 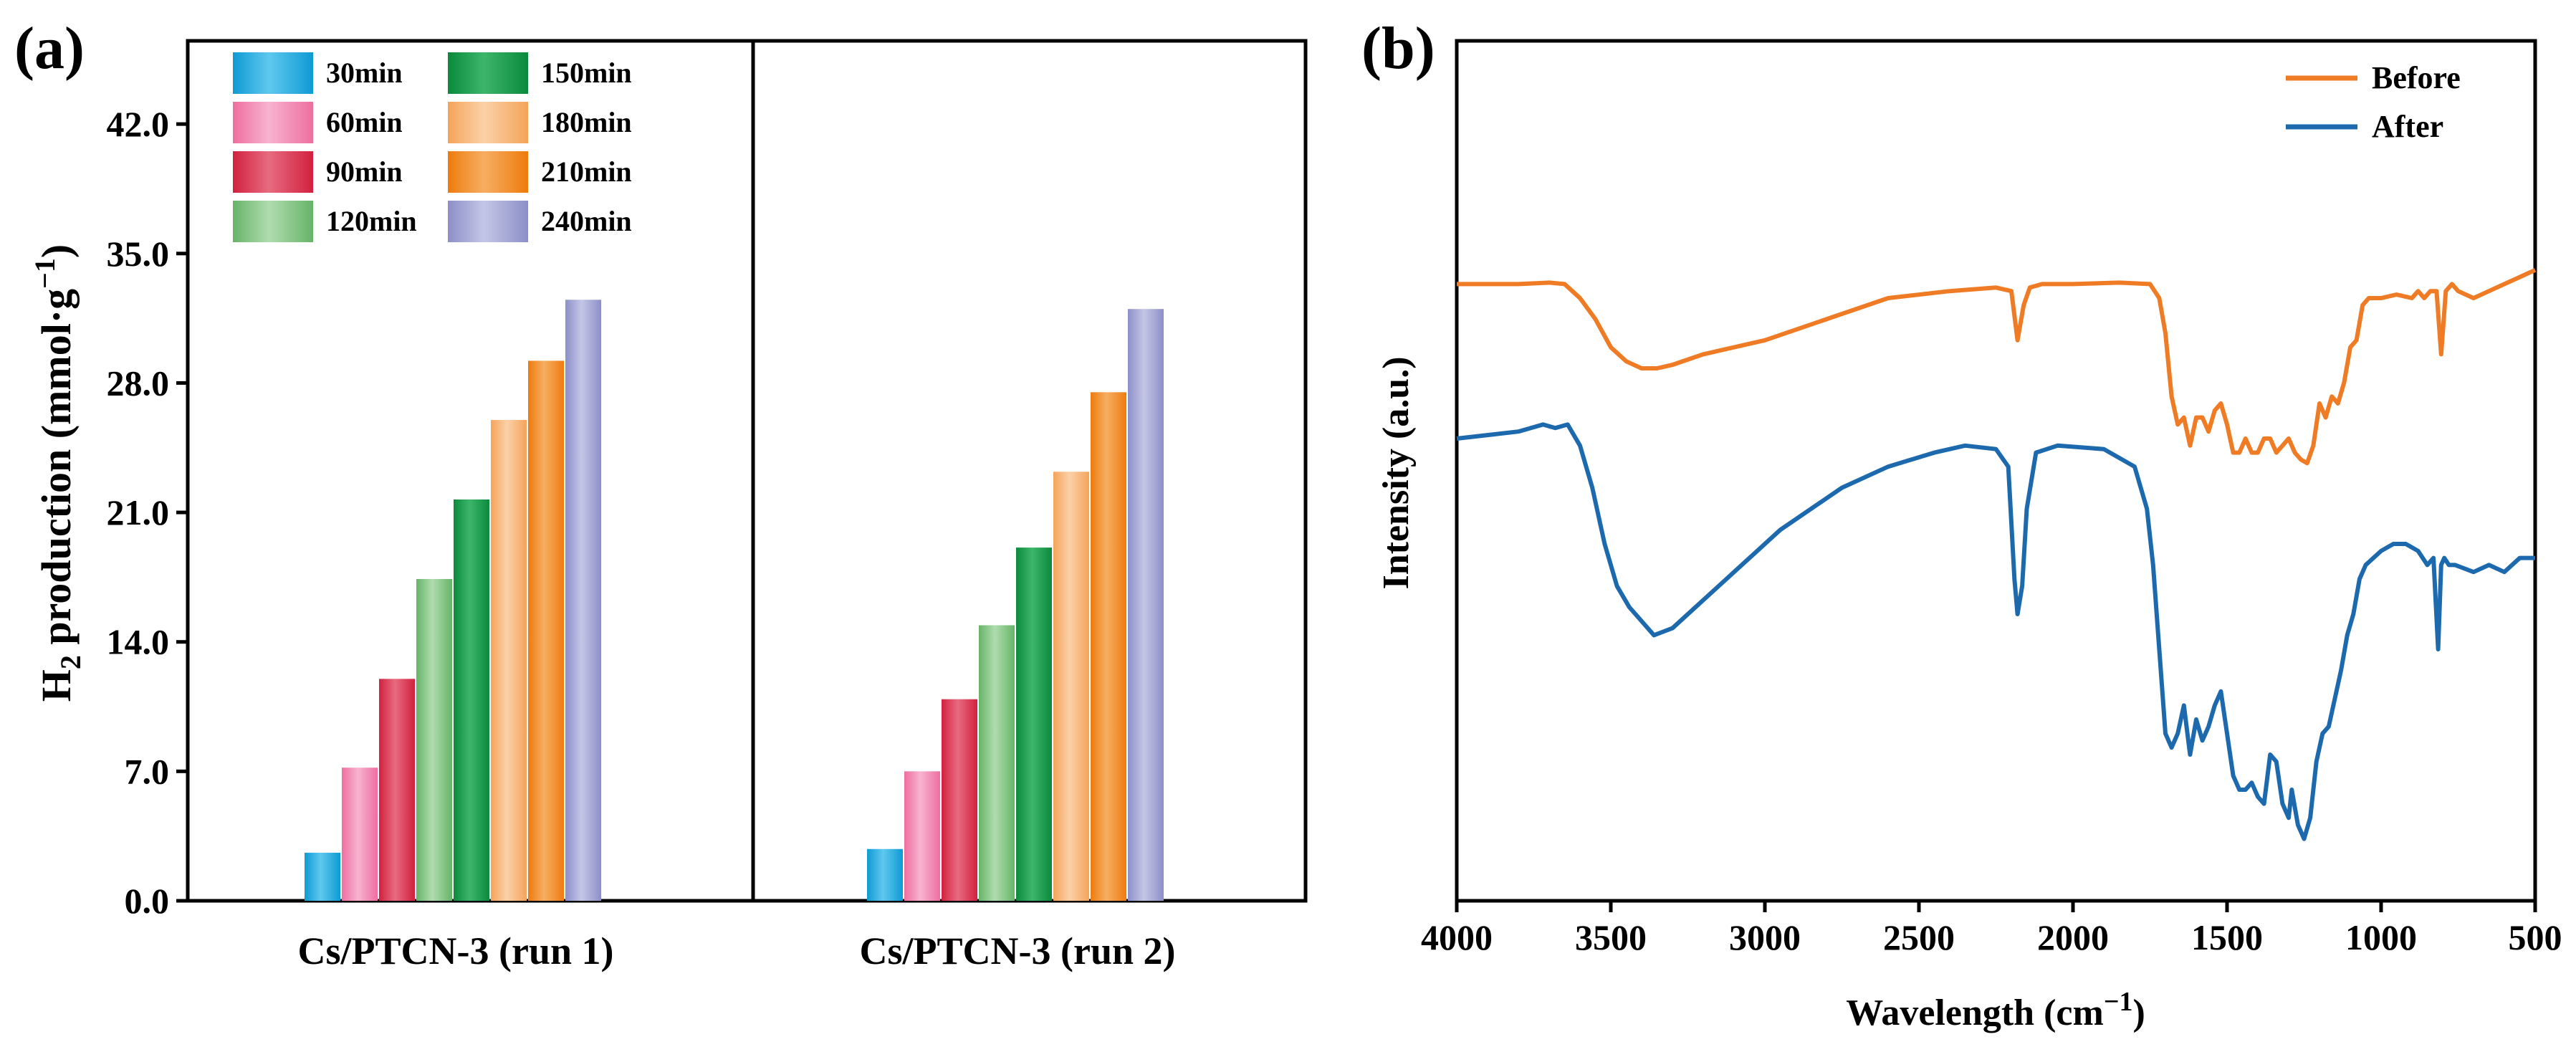 I want to click on y-axis-label-a: H2 production (mmol·g−1), so click(x=58, y=473).